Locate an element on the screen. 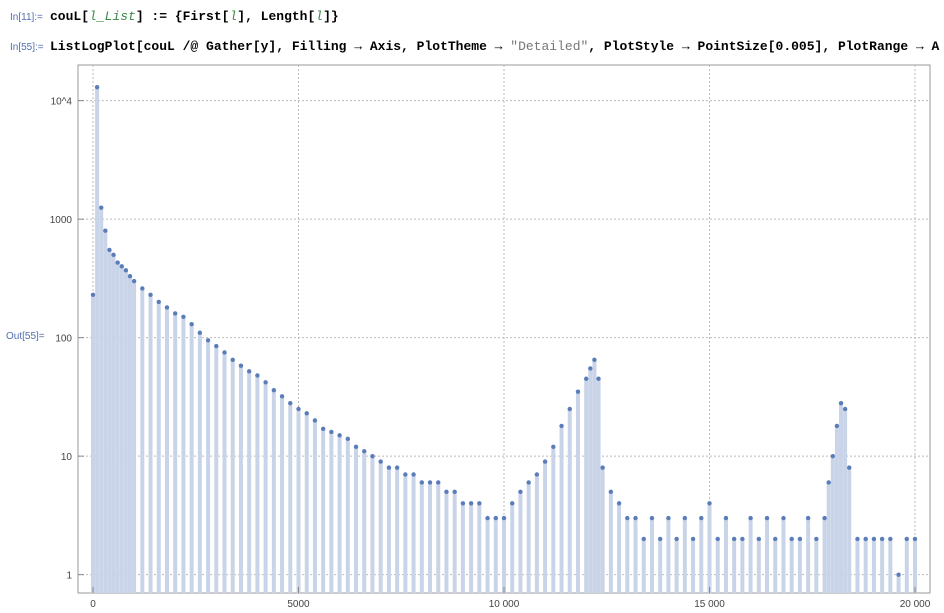  x-tick-label: 15 000 is located at coordinates (709, 604).